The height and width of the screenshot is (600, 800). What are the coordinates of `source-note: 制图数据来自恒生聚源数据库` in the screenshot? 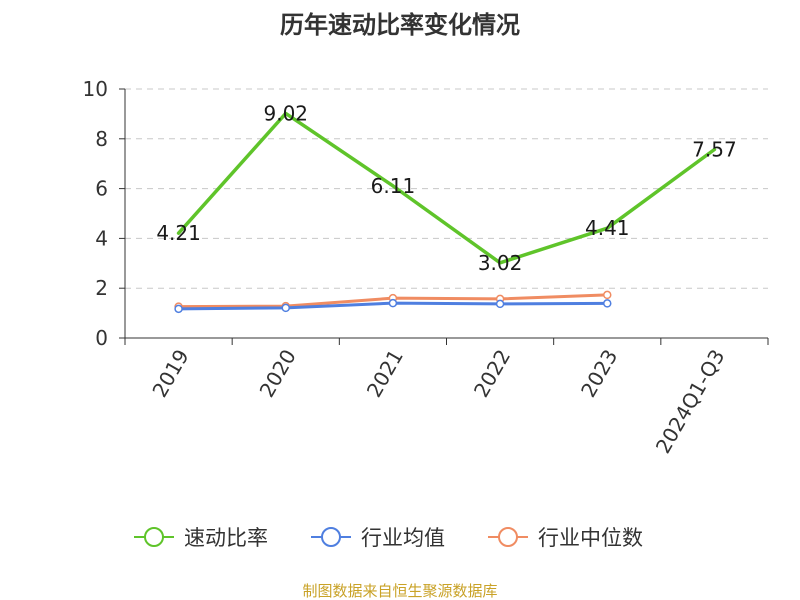 It's located at (399, 591).